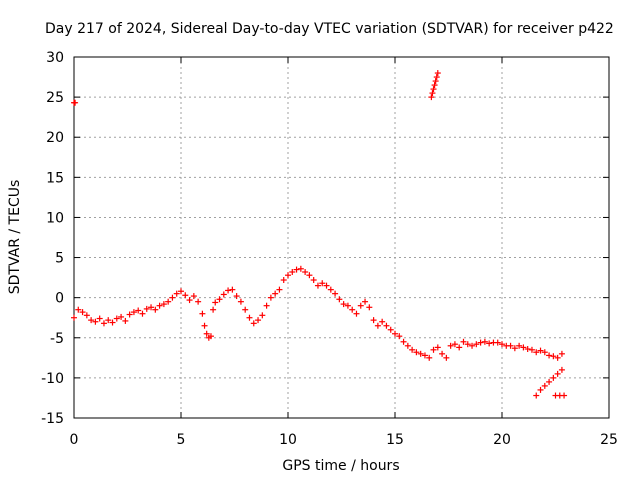 Image resolution: width=640 pixels, height=480 pixels. What do you see at coordinates (74, 440) in the screenshot?
I see `x-tick-label: 0` at bounding box center [74, 440].